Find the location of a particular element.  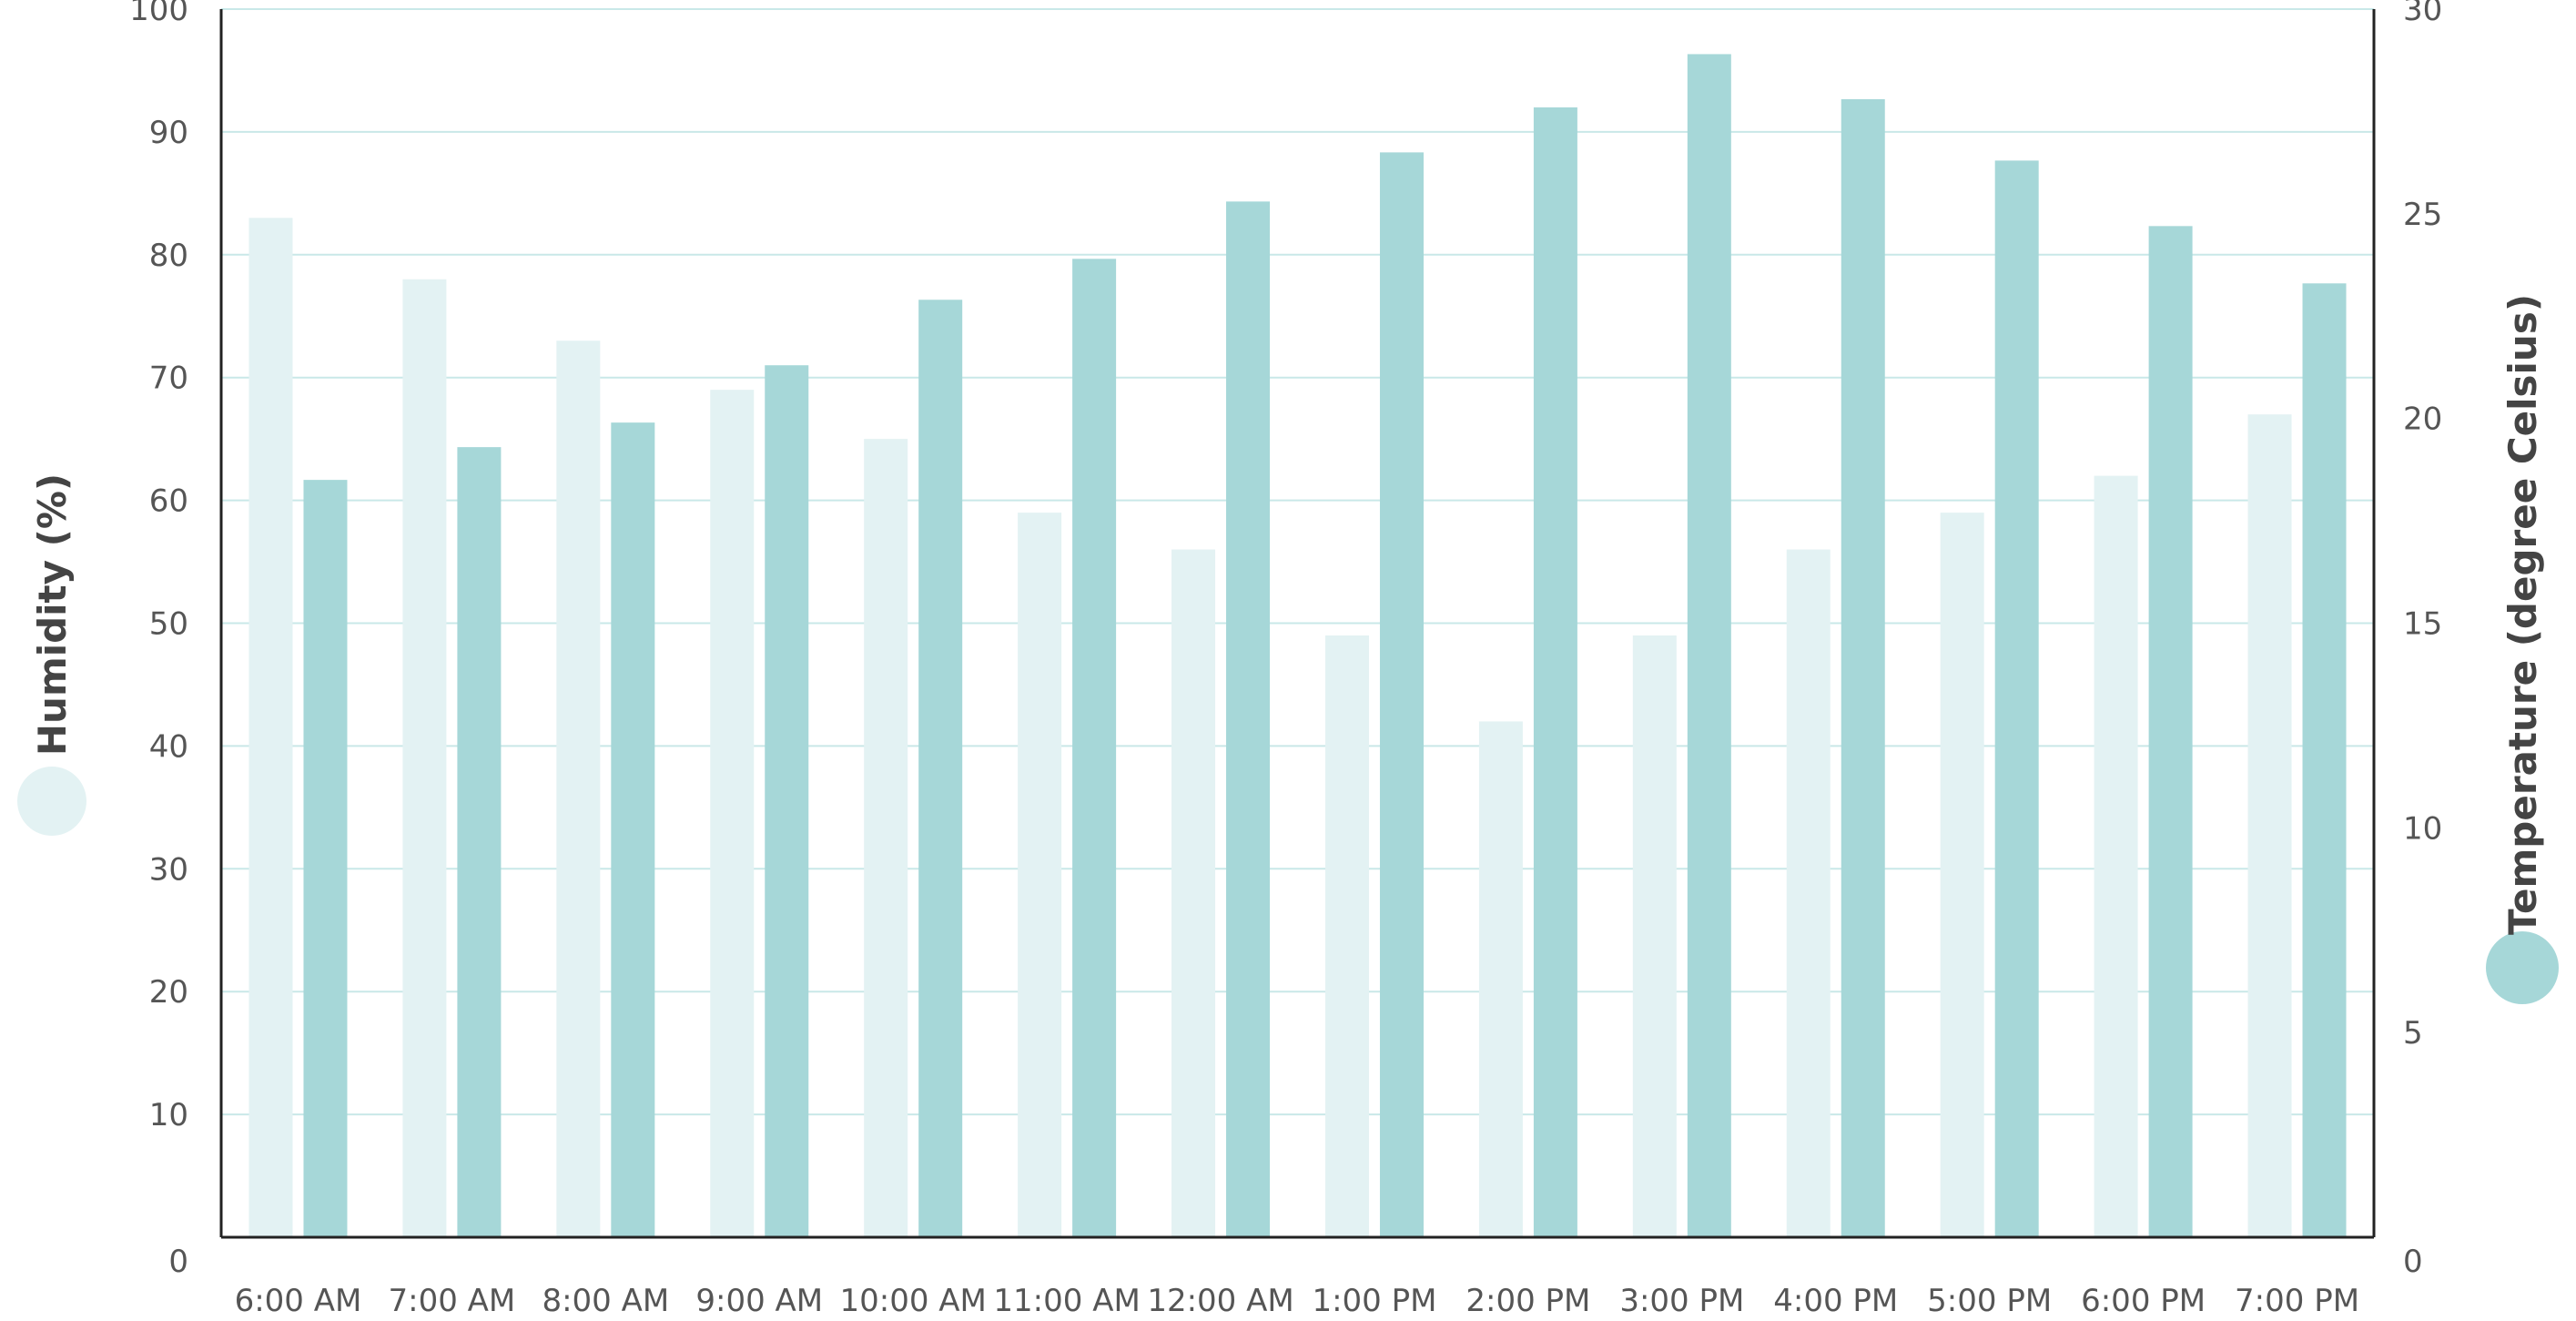

temperature-legend-marker is located at coordinates (2522, 967).